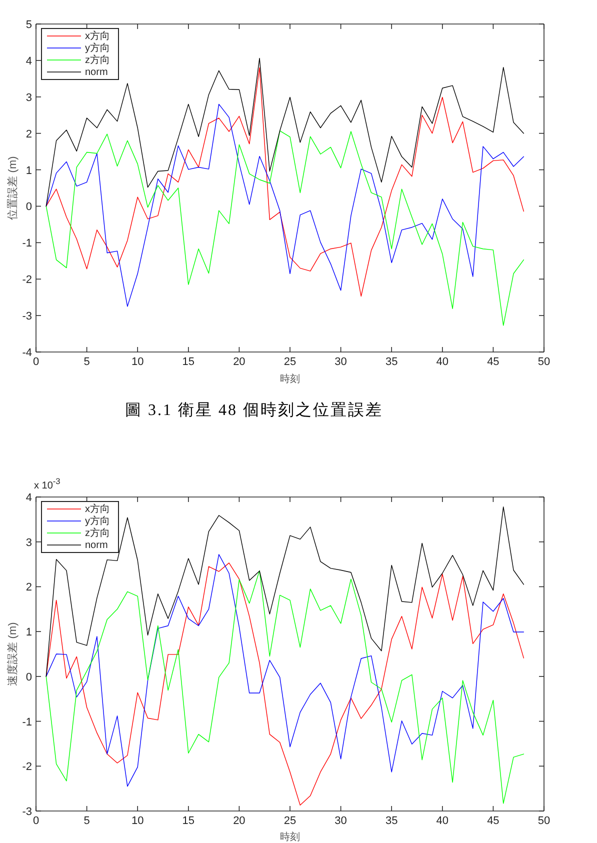 The image size is (597, 843). I want to click on caption: 圖 3.1 衛星 48 個時刻之位置誤差, so click(254, 410).